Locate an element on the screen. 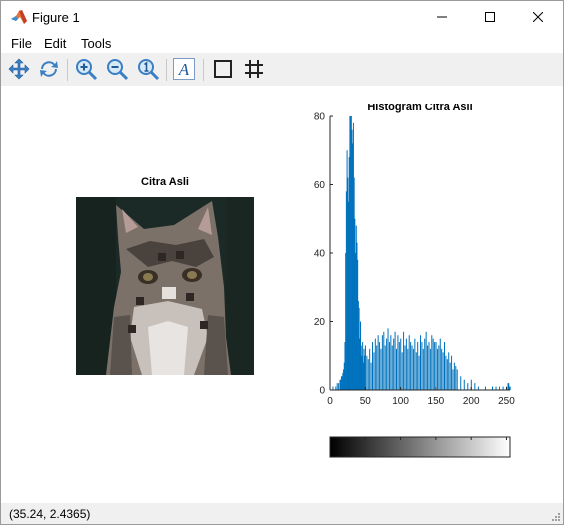  insert-rectangle-icon is located at coordinates (223, 69).